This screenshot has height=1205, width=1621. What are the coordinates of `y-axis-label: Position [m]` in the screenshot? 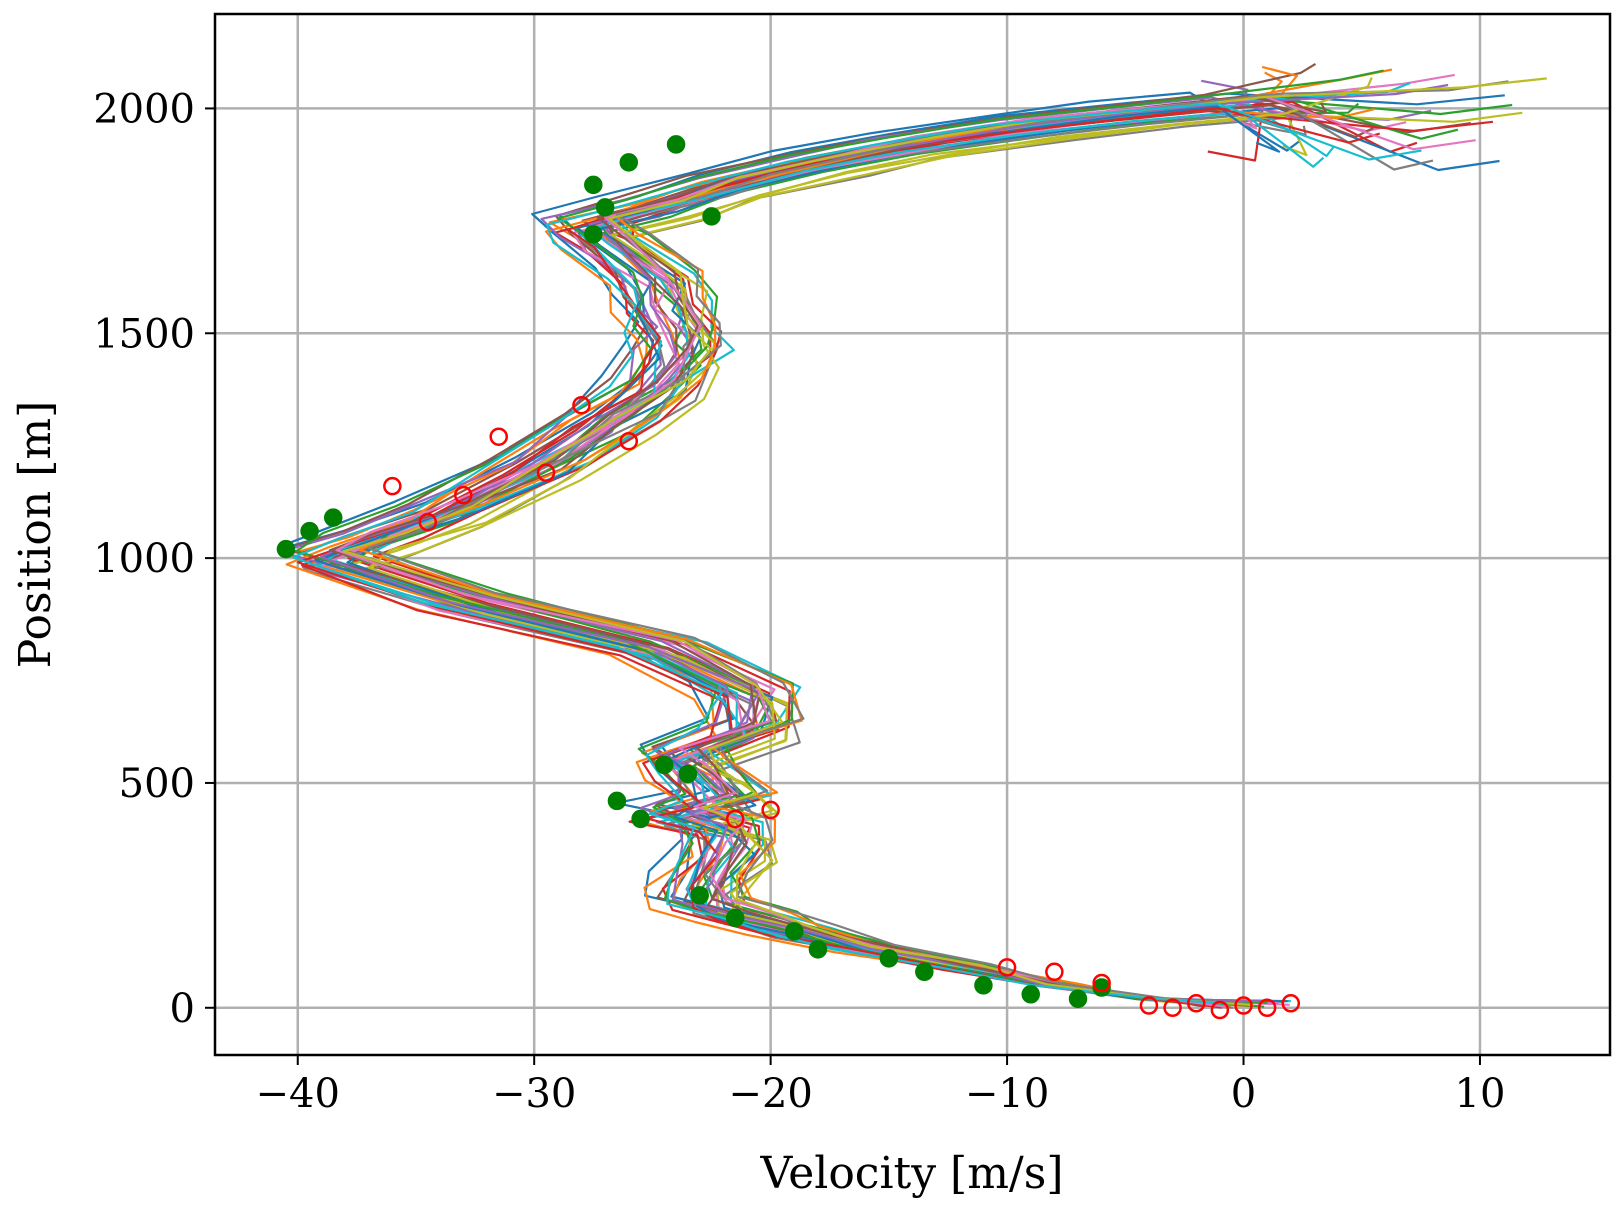 It's located at (35, 535).